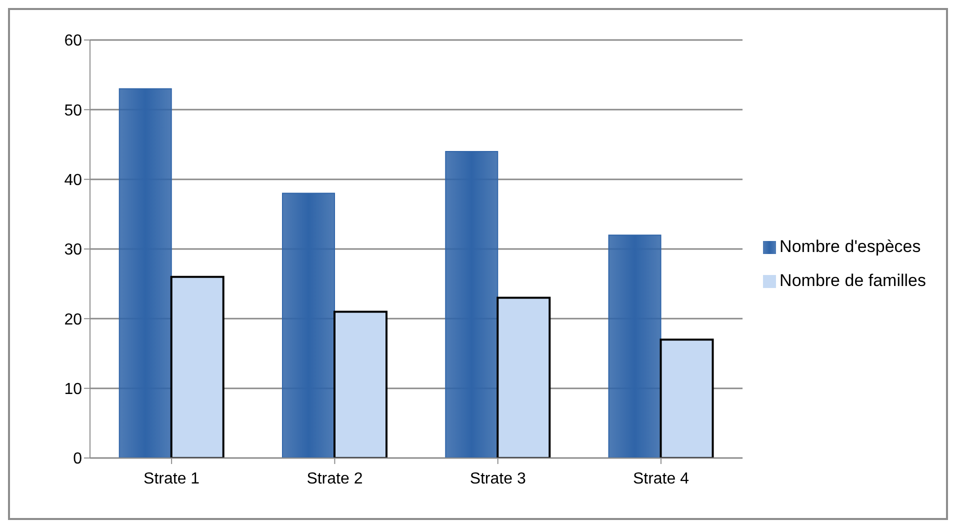 This screenshot has height=530, width=958. What do you see at coordinates (73, 250) in the screenshot?
I see `y-tick-label: 30` at bounding box center [73, 250].